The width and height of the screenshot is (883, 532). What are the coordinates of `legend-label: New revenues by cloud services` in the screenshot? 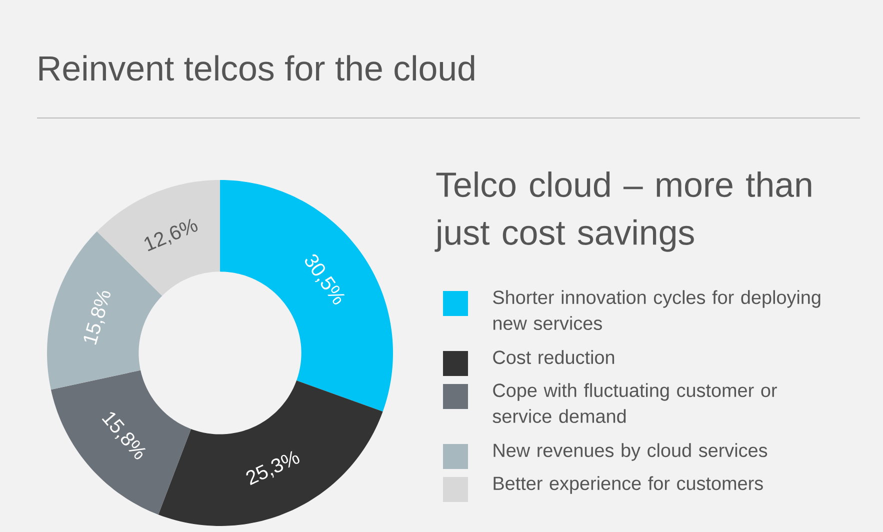 It's located at (631, 452).